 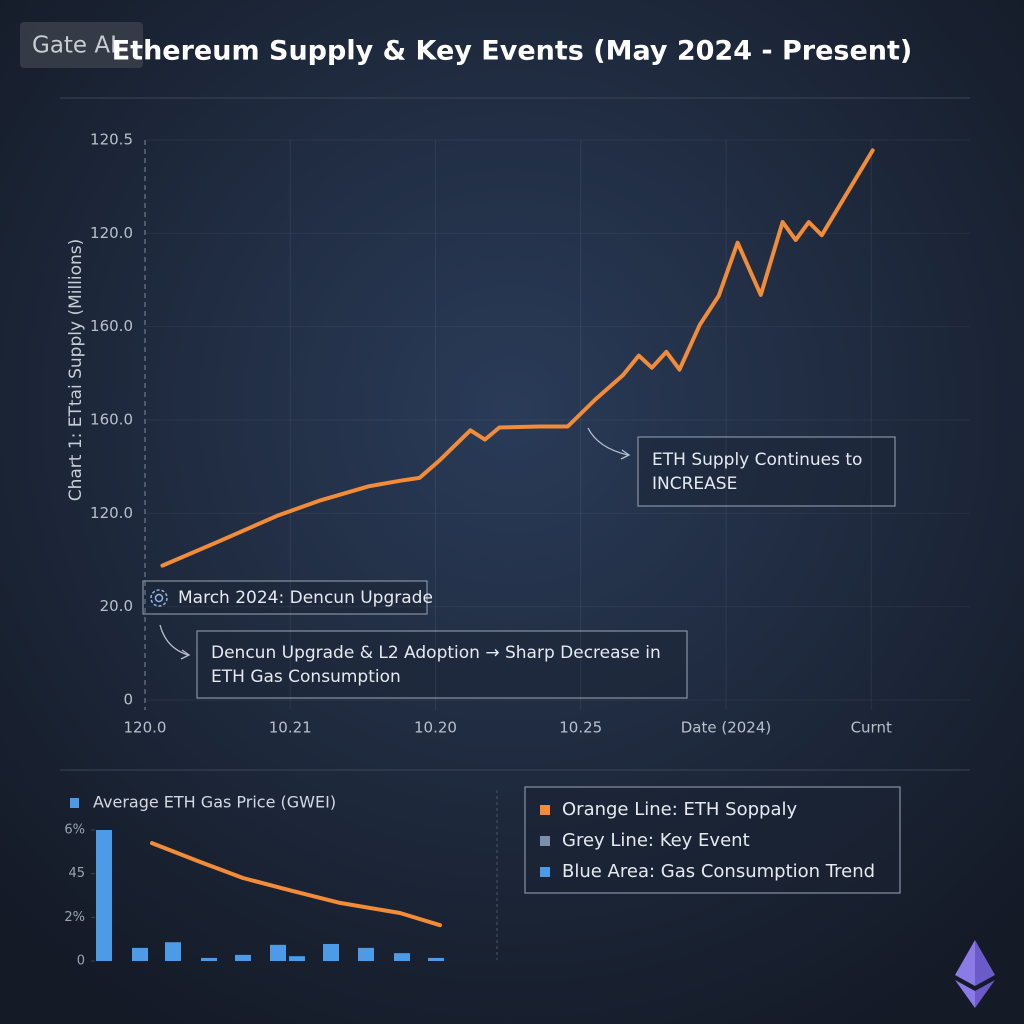 I want to click on annotation-text: ETH Gas Consumption, so click(x=306, y=677).